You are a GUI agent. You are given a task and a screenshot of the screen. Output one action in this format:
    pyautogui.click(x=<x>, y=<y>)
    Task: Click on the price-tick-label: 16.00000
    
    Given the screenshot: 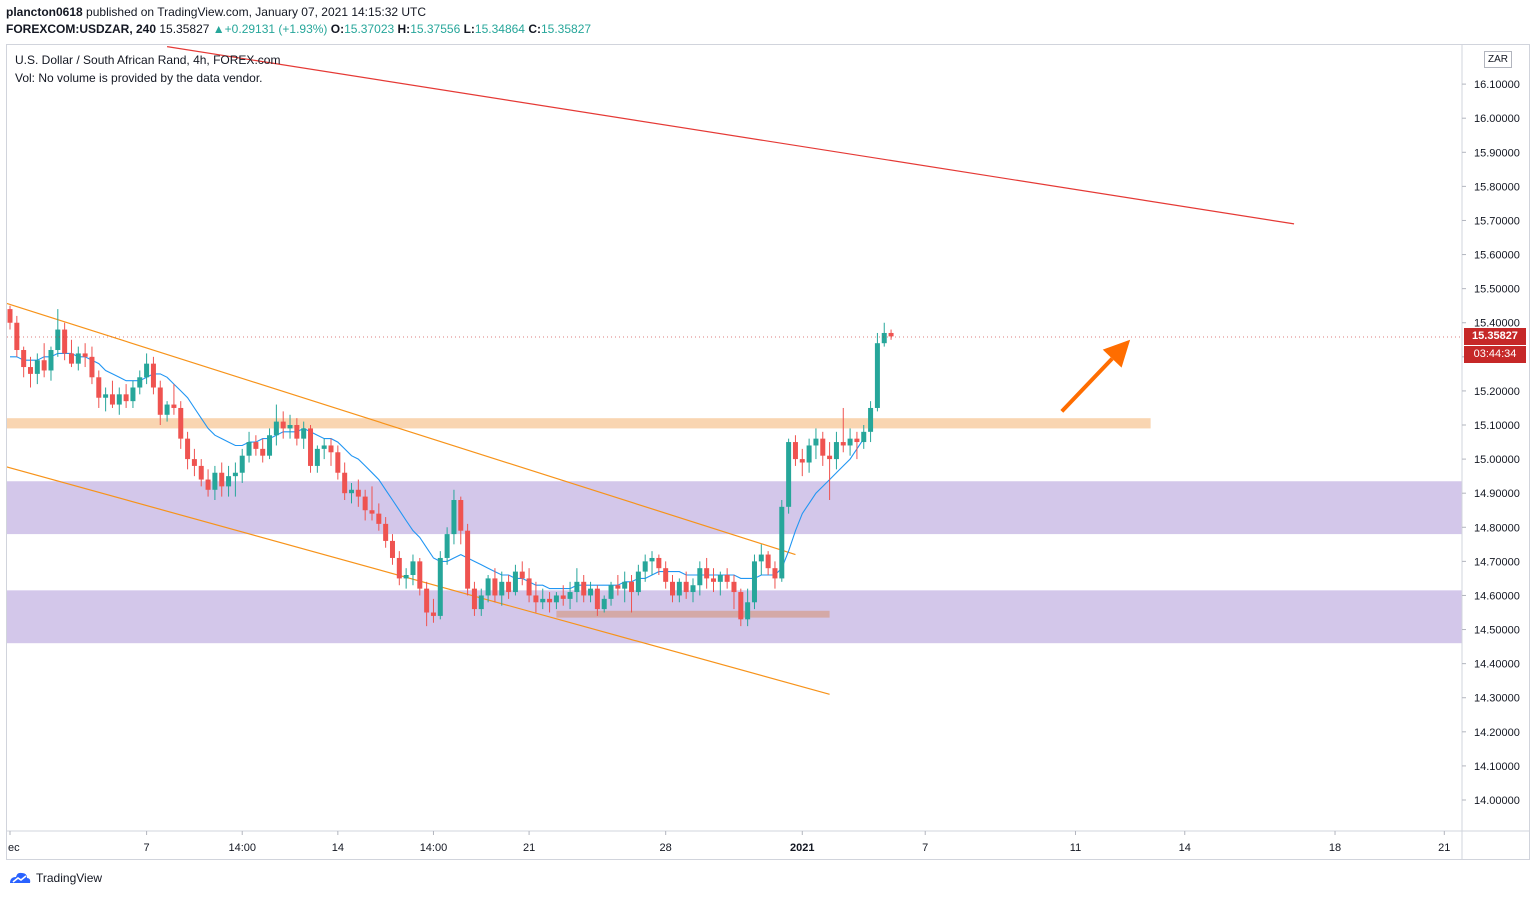 What is the action you would take?
    pyautogui.click(x=1497, y=119)
    